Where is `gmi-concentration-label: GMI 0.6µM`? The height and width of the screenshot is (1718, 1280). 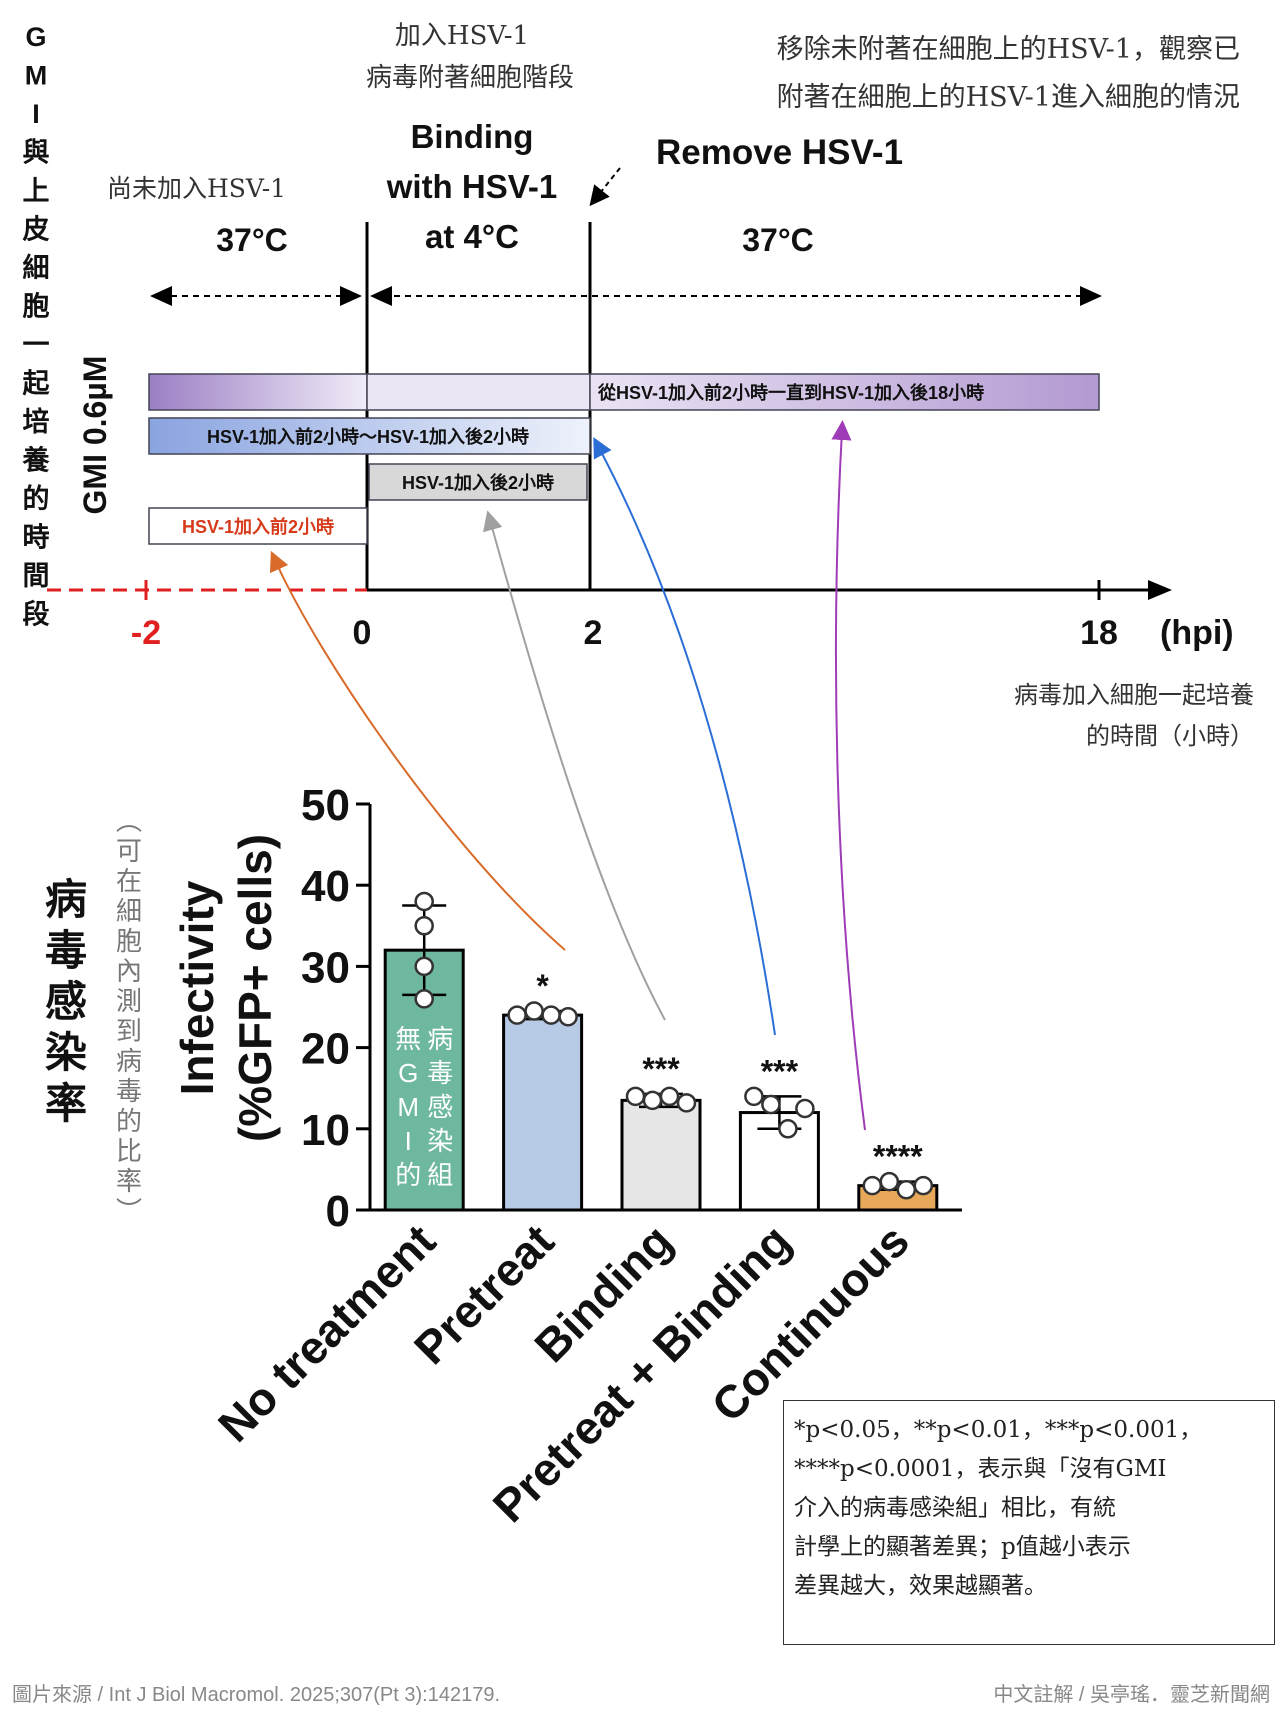
gmi-concentration-label: GMI 0.6µM is located at coordinates (95, 435).